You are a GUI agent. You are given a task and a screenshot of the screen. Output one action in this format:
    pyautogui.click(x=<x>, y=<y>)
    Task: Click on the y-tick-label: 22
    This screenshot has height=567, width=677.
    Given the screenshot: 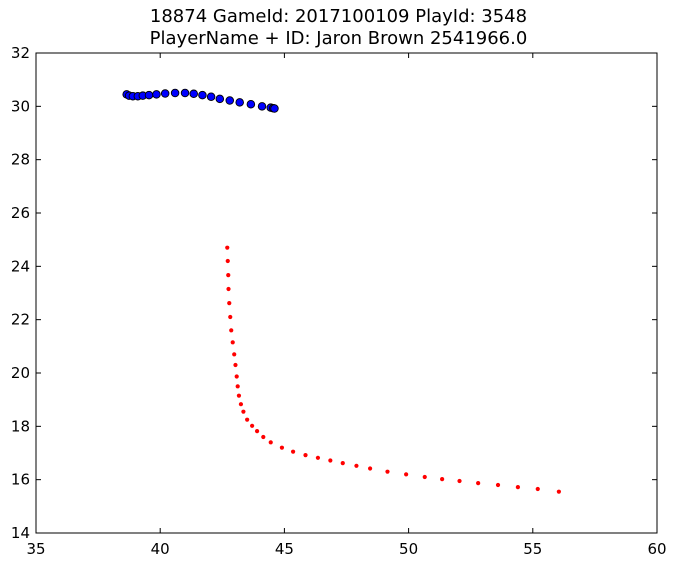 What is the action you would take?
    pyautogui.click(x=20, y=320)
    